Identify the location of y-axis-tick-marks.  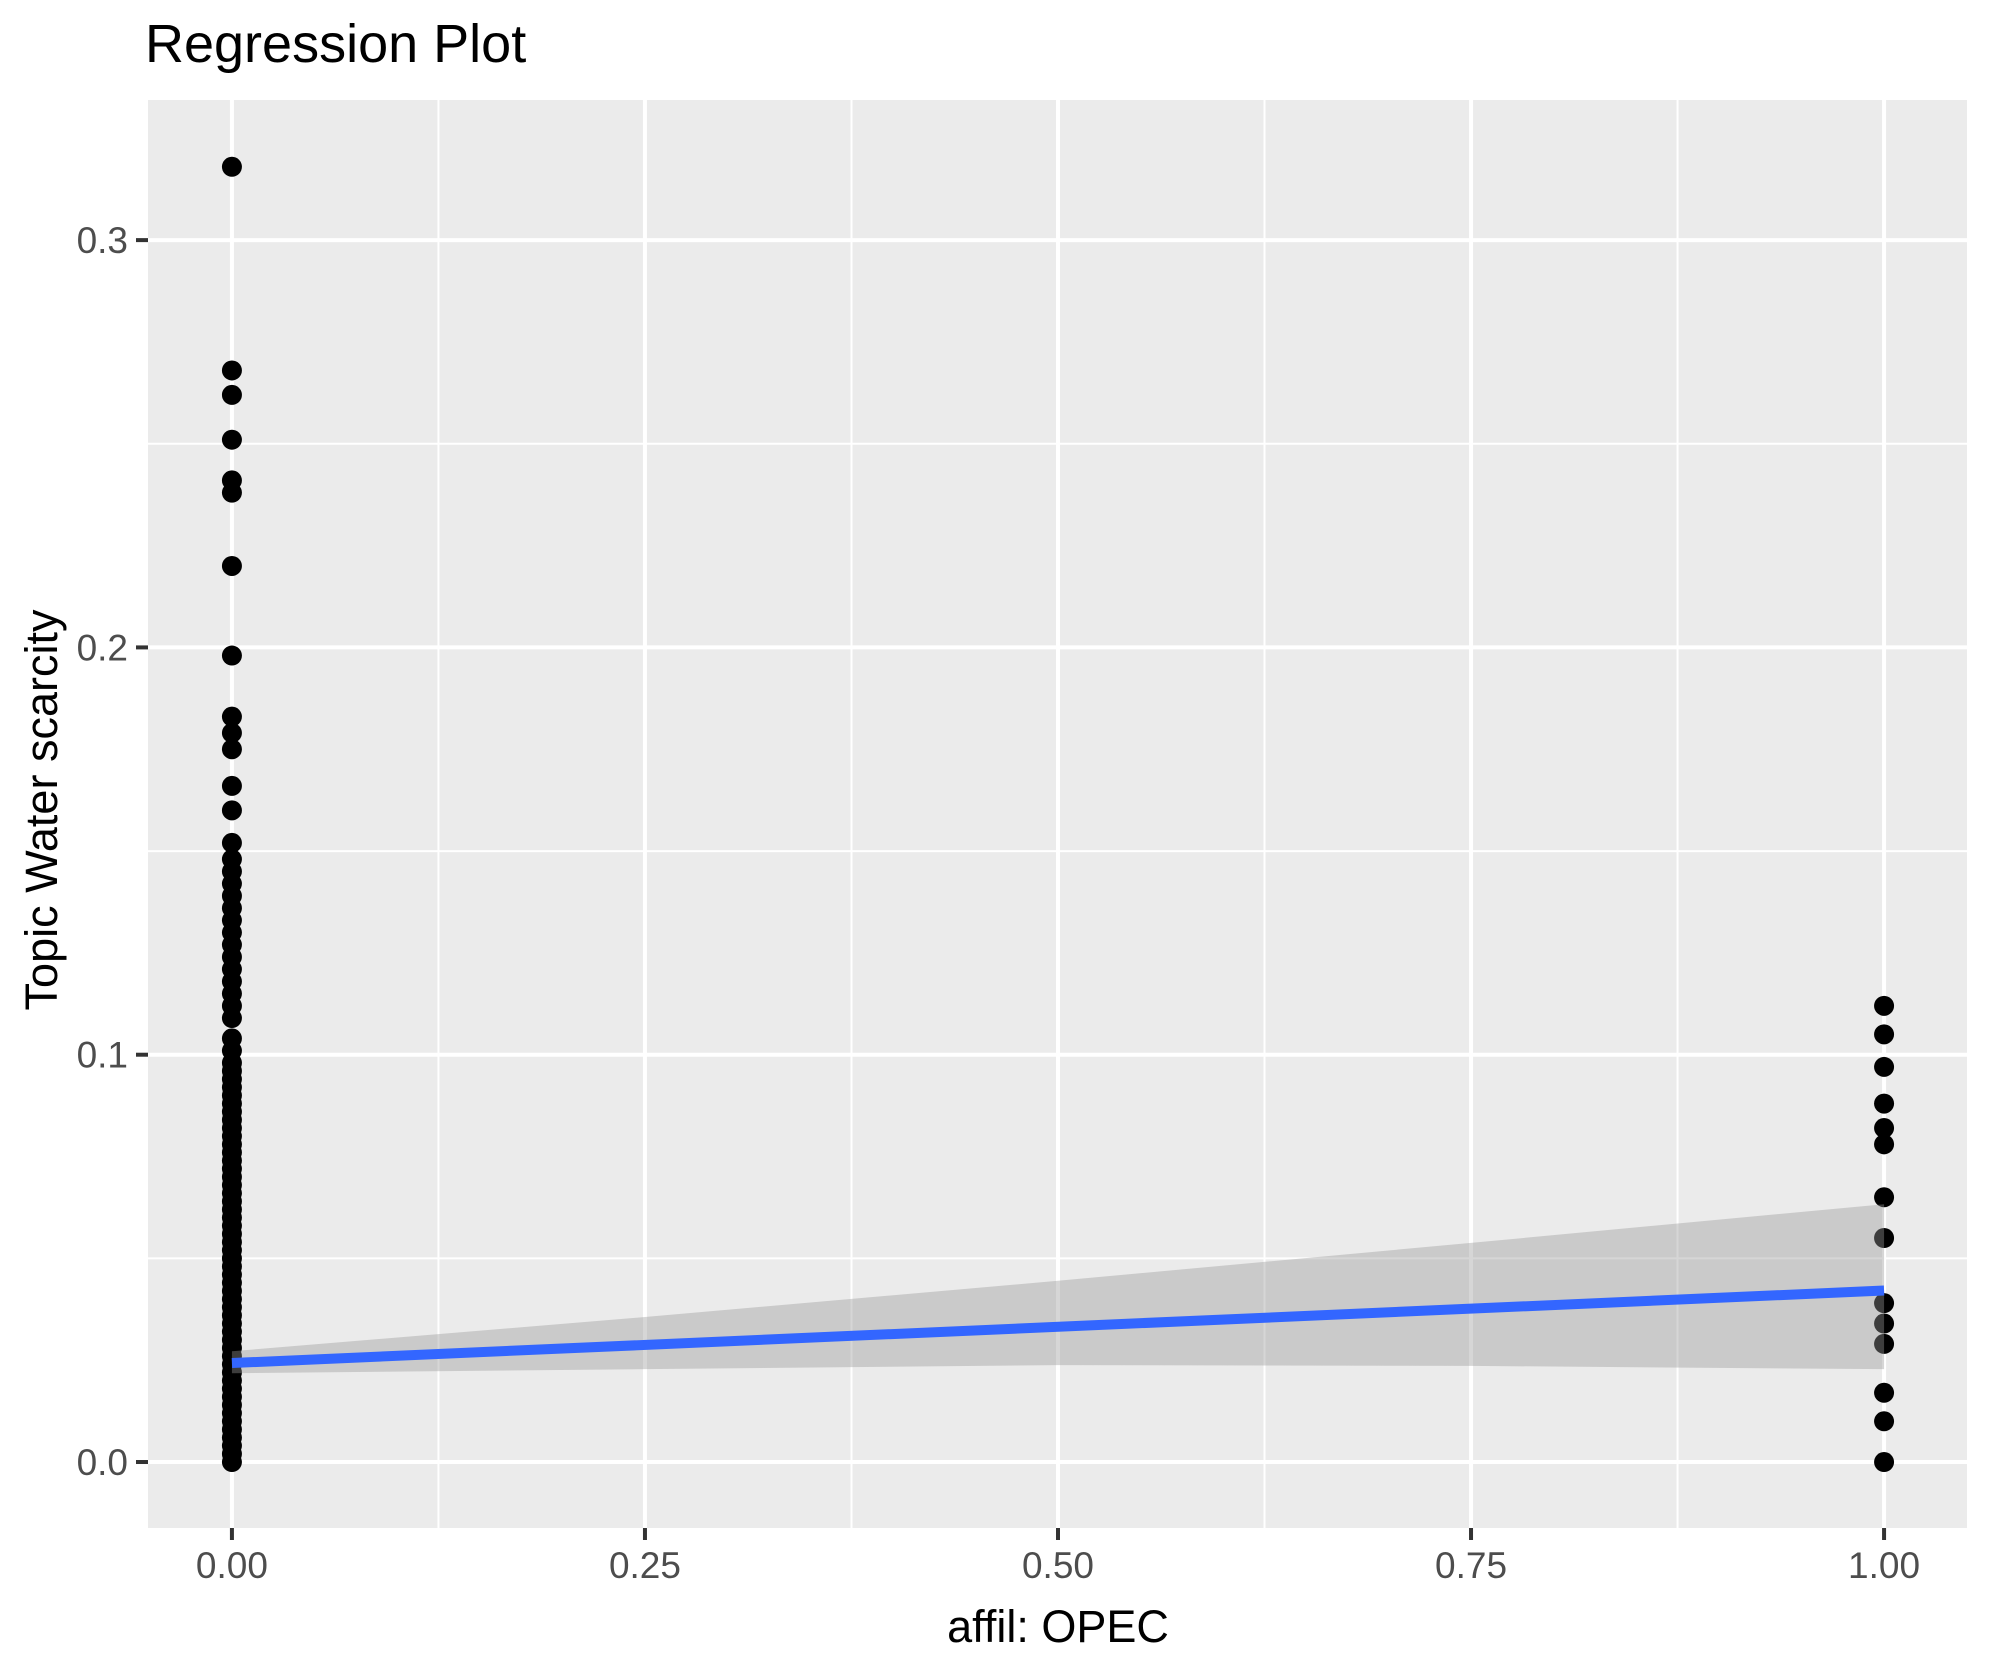
(142, 851).